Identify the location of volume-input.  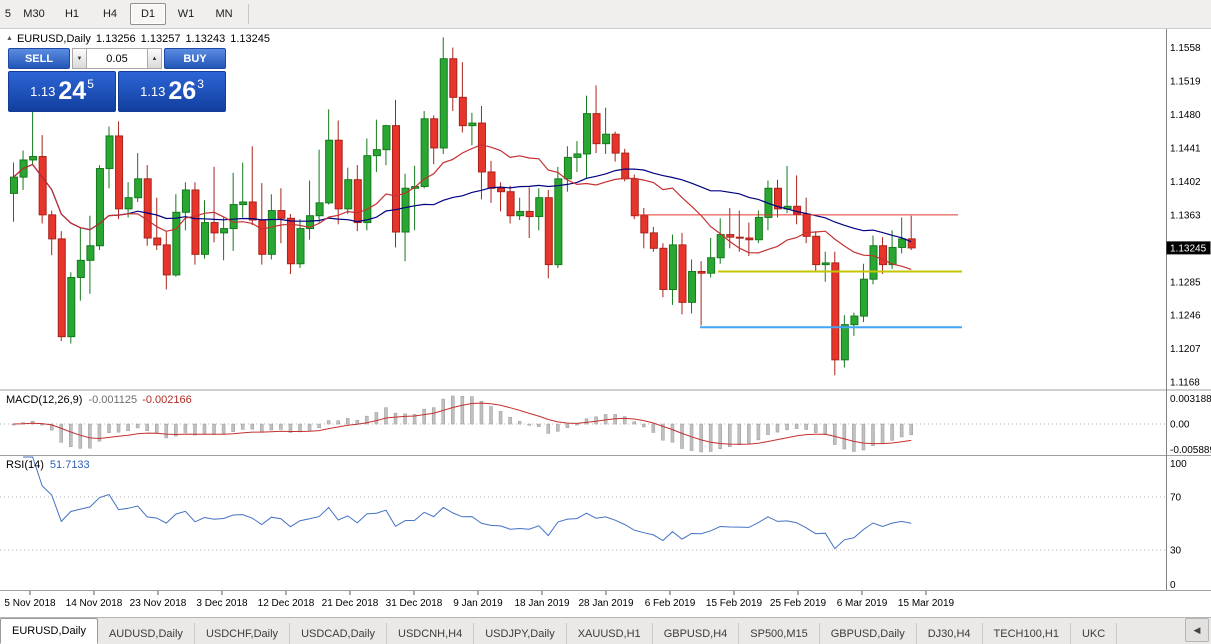
(117, 58).